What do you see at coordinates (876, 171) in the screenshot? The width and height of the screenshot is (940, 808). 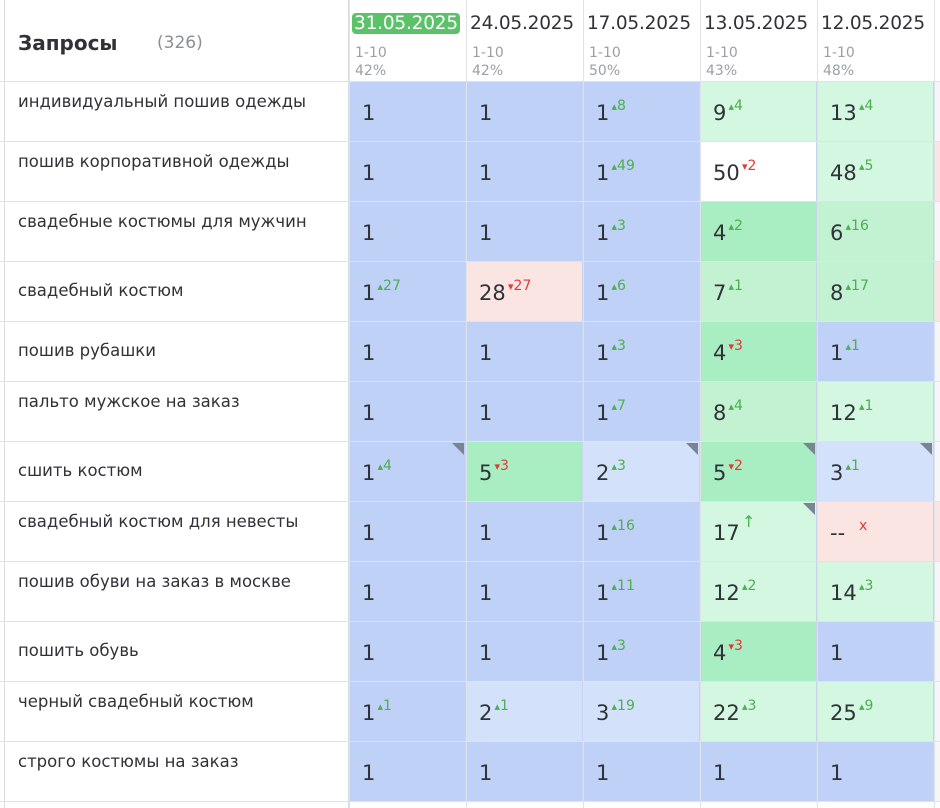 I see `position-cell: 48 ▴5` at bounding box center [876, 171].